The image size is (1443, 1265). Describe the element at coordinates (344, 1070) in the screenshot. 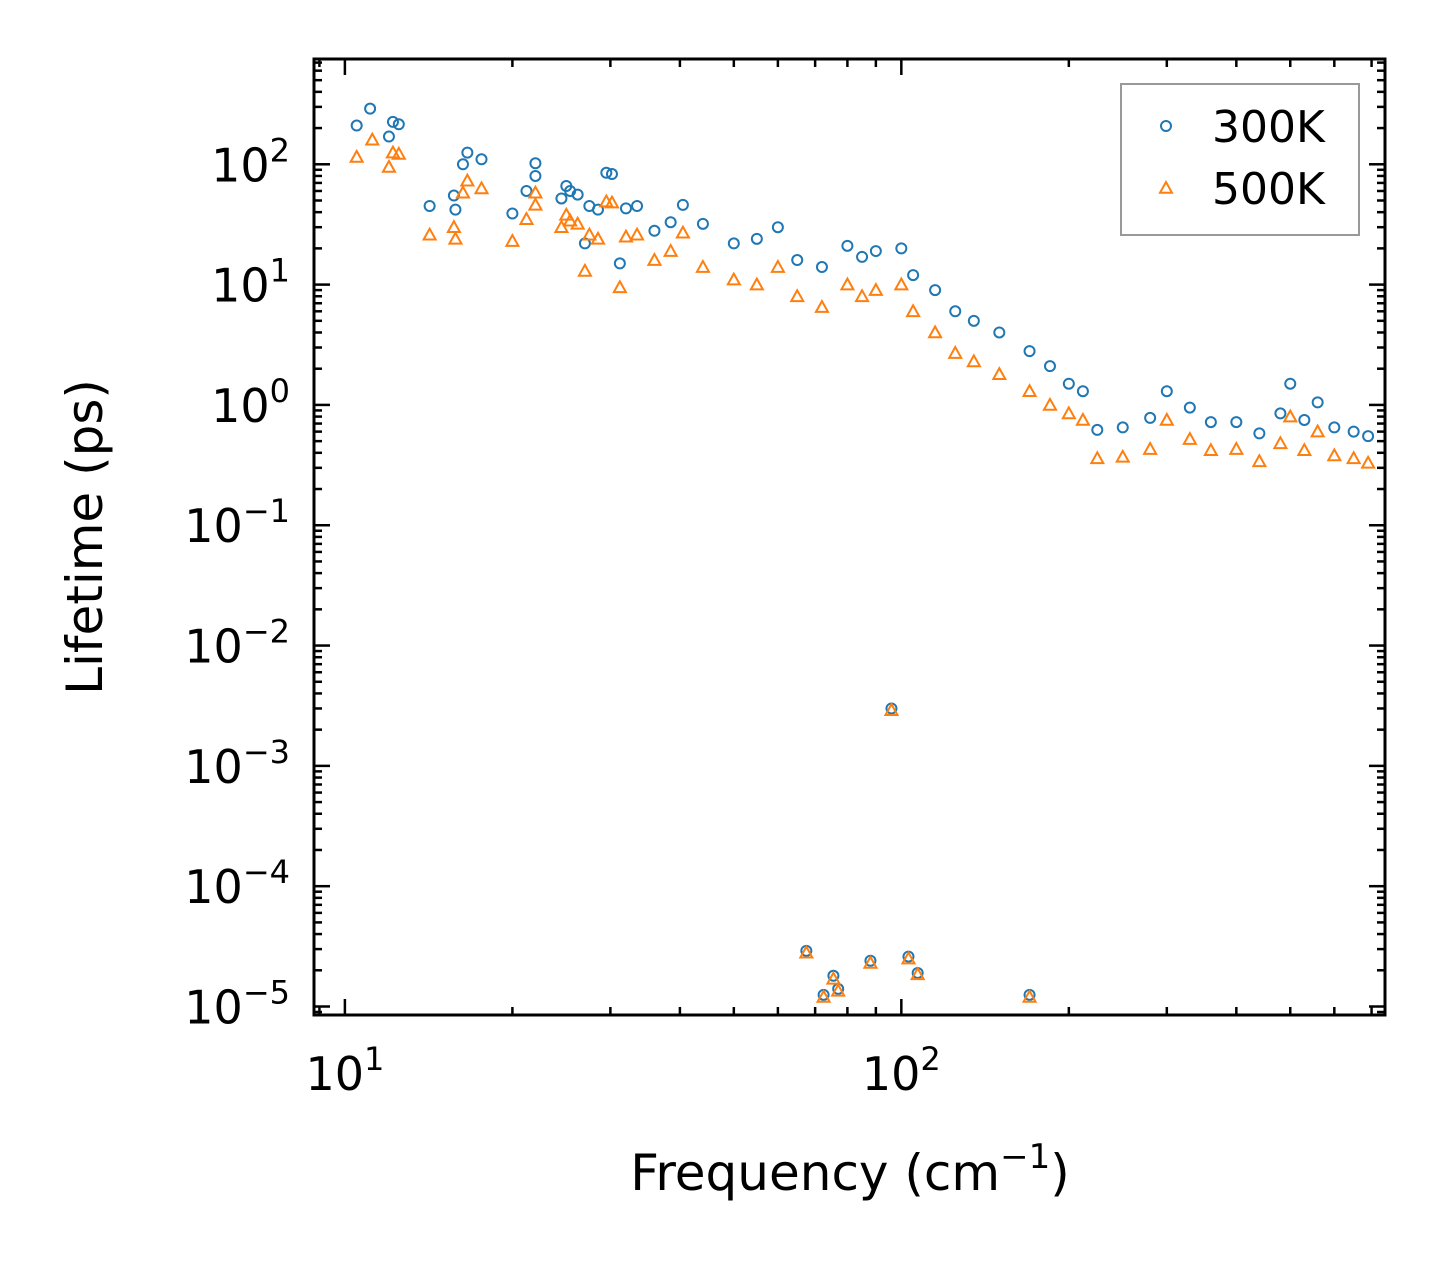

I see `x-tick-label-0: 10¹` at that location.